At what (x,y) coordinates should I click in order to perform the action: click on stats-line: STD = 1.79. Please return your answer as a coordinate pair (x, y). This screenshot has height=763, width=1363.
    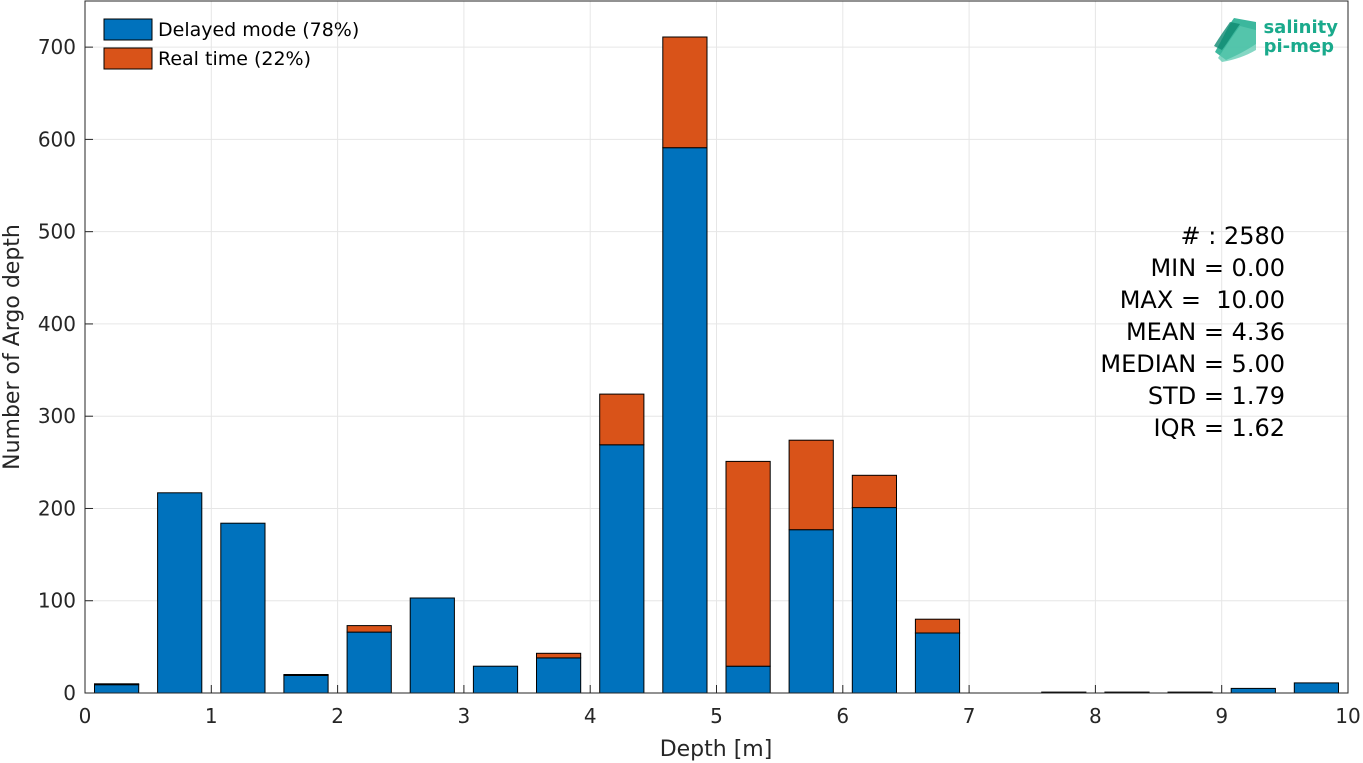
    Looking at the image, I should click on (1216, 396).